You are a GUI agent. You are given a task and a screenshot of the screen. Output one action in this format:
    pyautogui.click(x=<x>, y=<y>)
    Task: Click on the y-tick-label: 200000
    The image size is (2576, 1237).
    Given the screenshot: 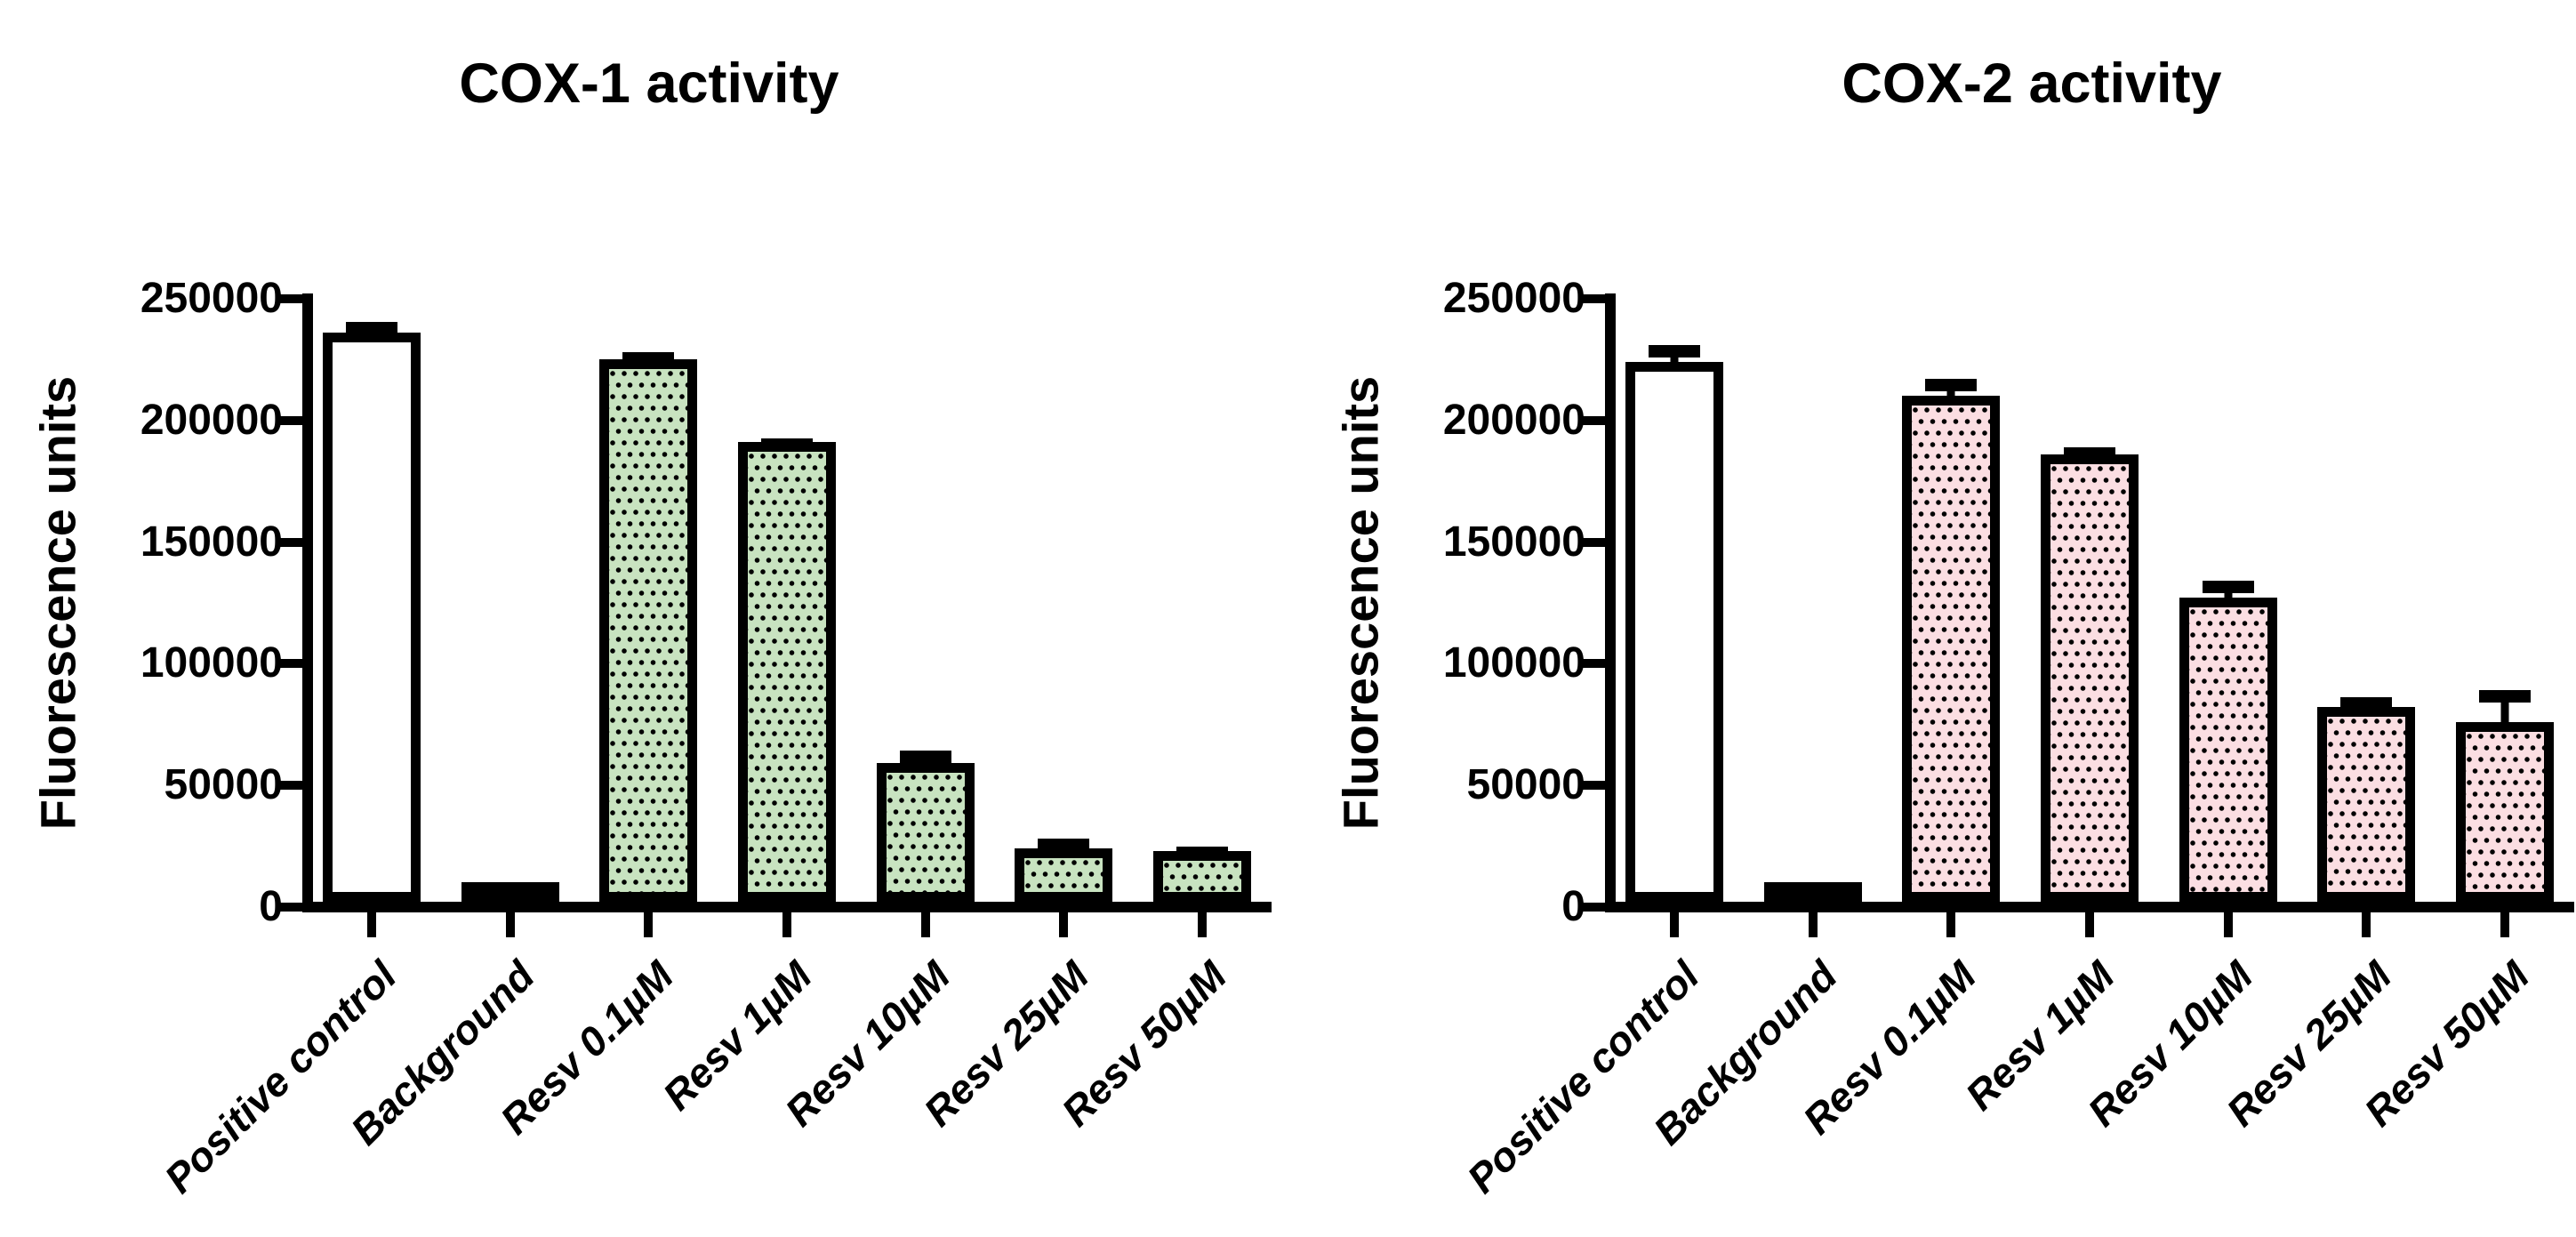 What is the action you would take?
    pyautogui.click(x=1513, y=420)
    